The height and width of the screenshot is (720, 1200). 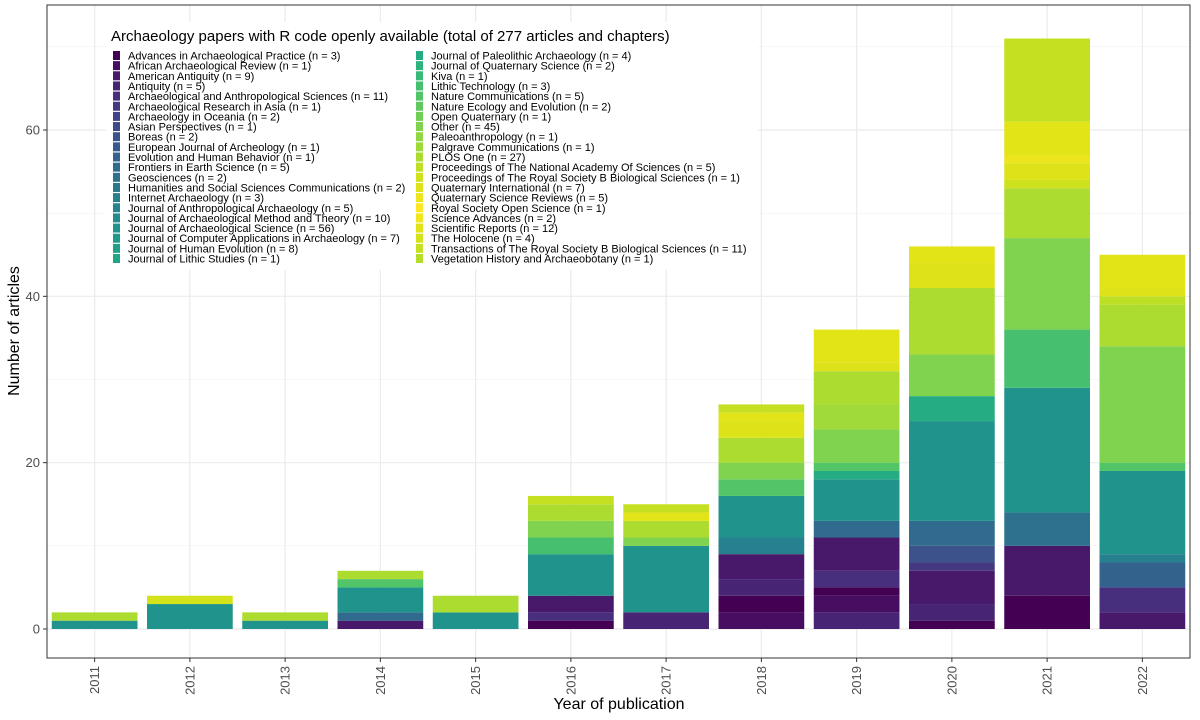 I want to click on legend-entry-label: Antiquity (n = 5), so click(x=166, y=87).